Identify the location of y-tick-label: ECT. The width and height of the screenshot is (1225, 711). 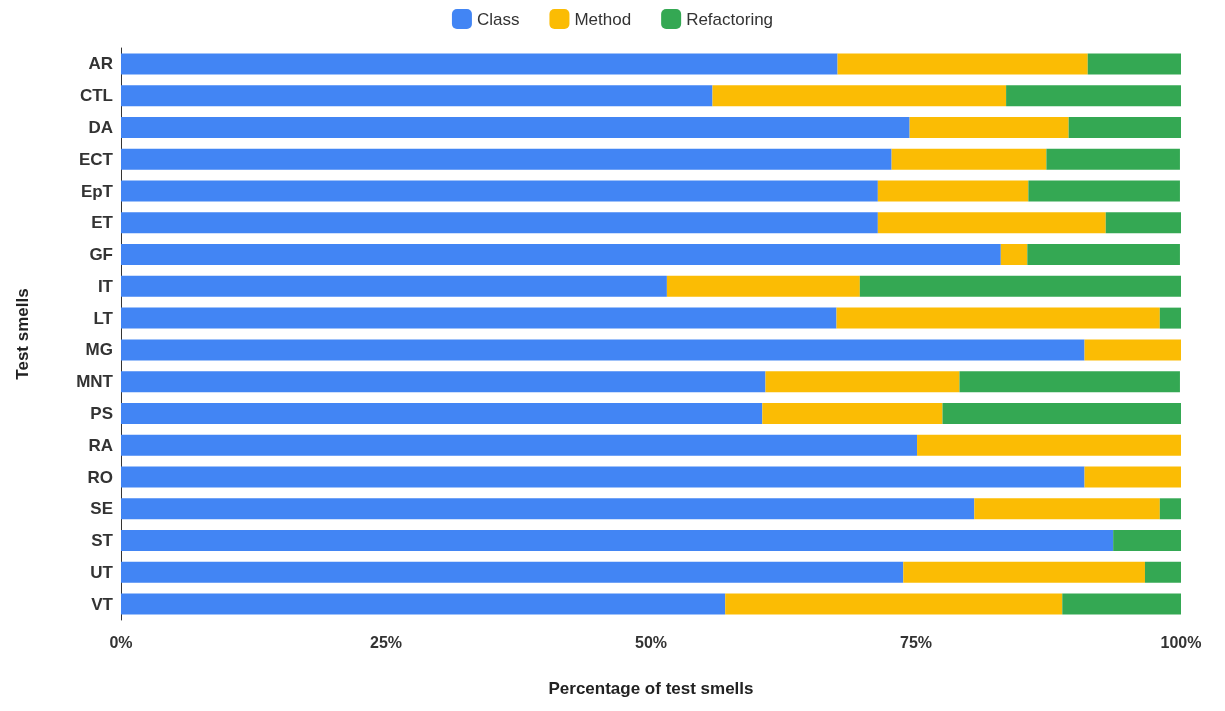
(96, 159).